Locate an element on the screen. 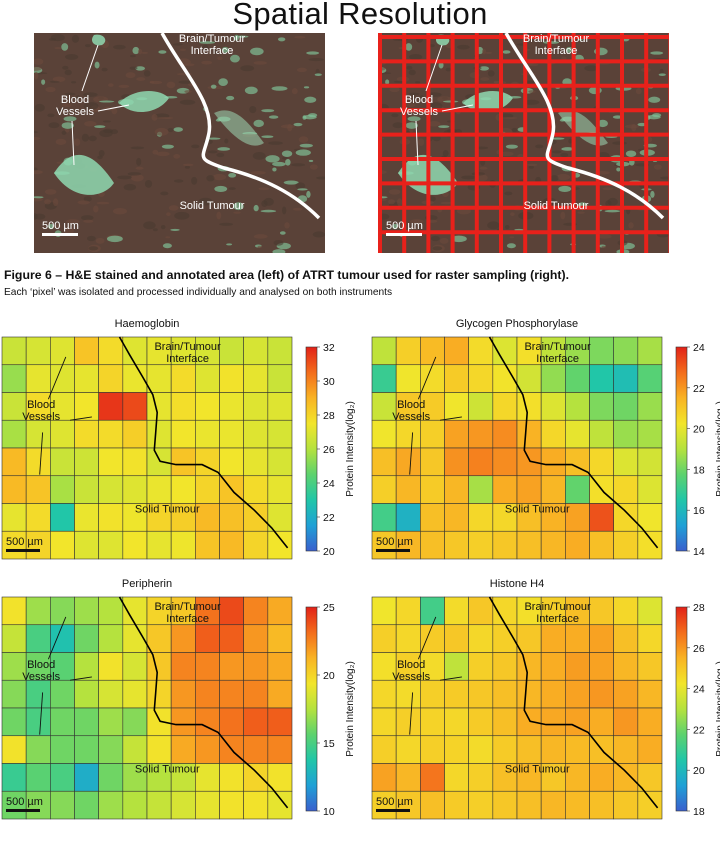  blood-vessels-label: Blood is located at coordinates (411, 405).